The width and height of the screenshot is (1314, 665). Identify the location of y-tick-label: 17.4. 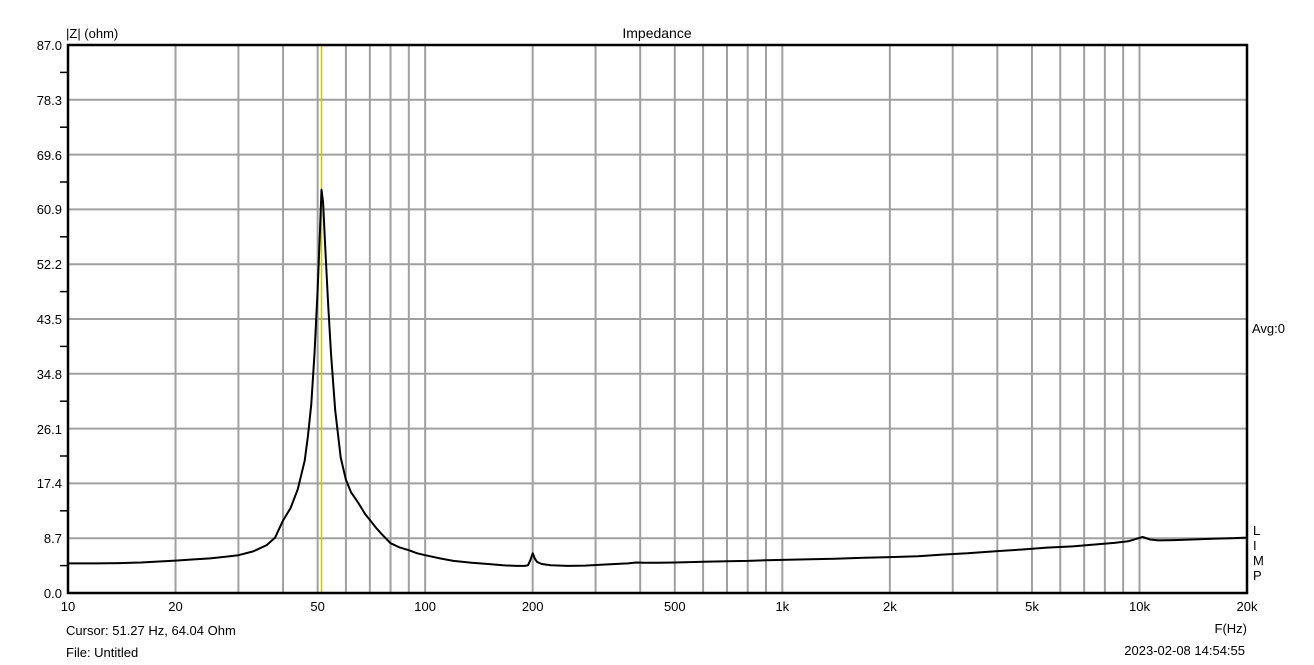
(49, 484).